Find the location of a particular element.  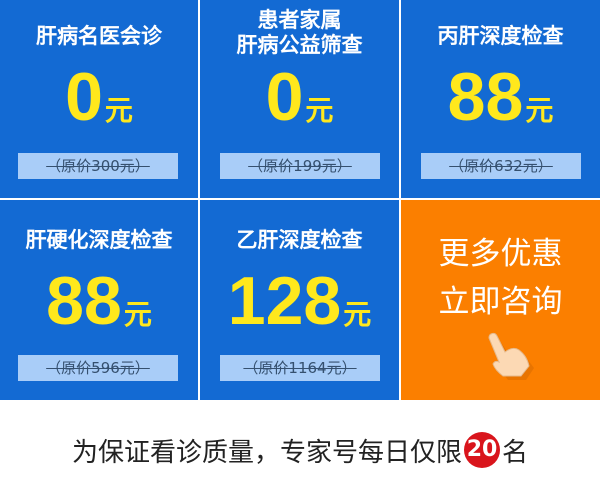

notice-text: 为保证看诊质量，专家号每日仅限 is located at coordinates (266, 452).